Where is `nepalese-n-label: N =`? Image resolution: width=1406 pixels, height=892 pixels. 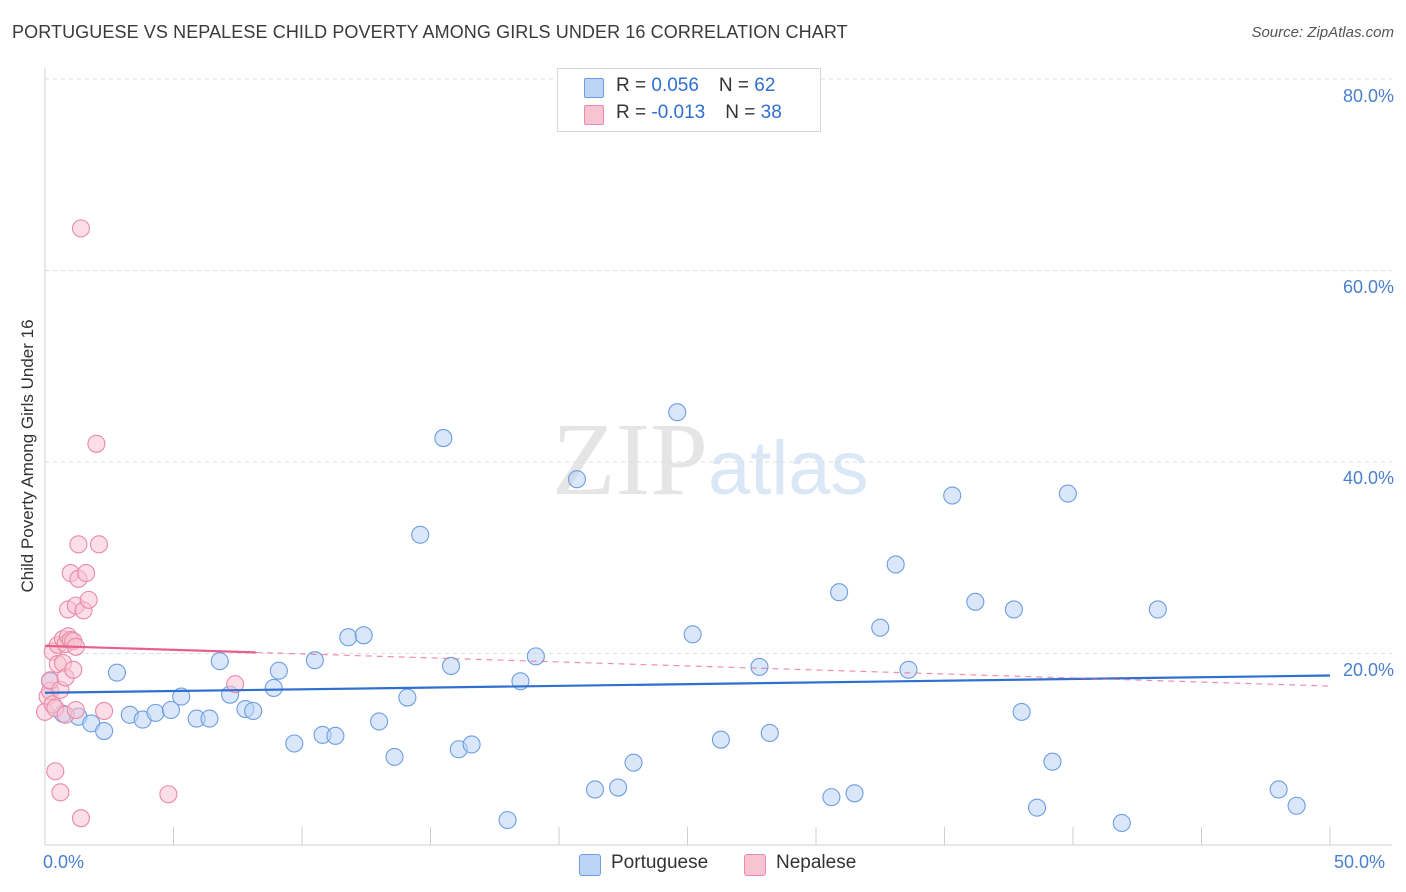 nepalese-n-label: N = is located at coordinates (743, 112).